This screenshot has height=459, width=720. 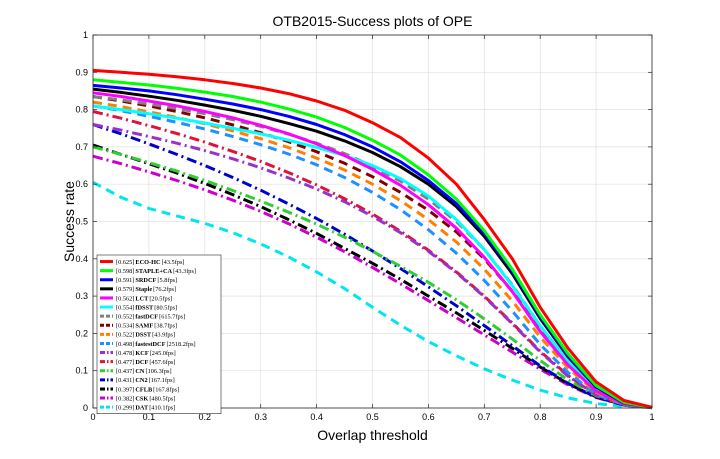 What do you see at coordinates (125, 289) in the screenshot?
I see `legend-score: [0.579]` at bounding box center [125, 289].